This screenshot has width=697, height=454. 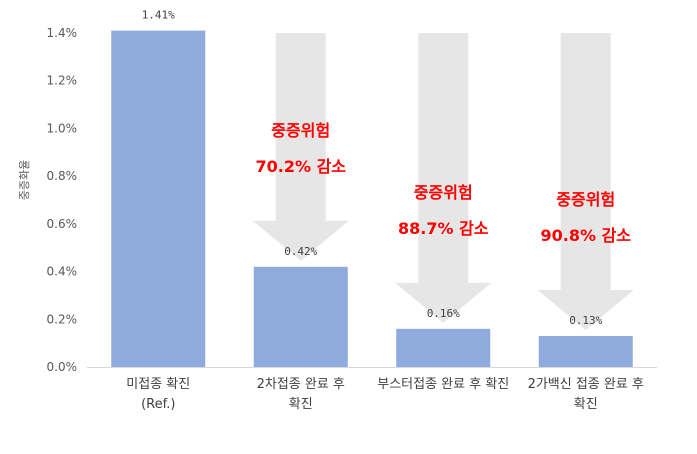 I want to click on y-axis-title: 중증화율, so click(x=24, y=180).